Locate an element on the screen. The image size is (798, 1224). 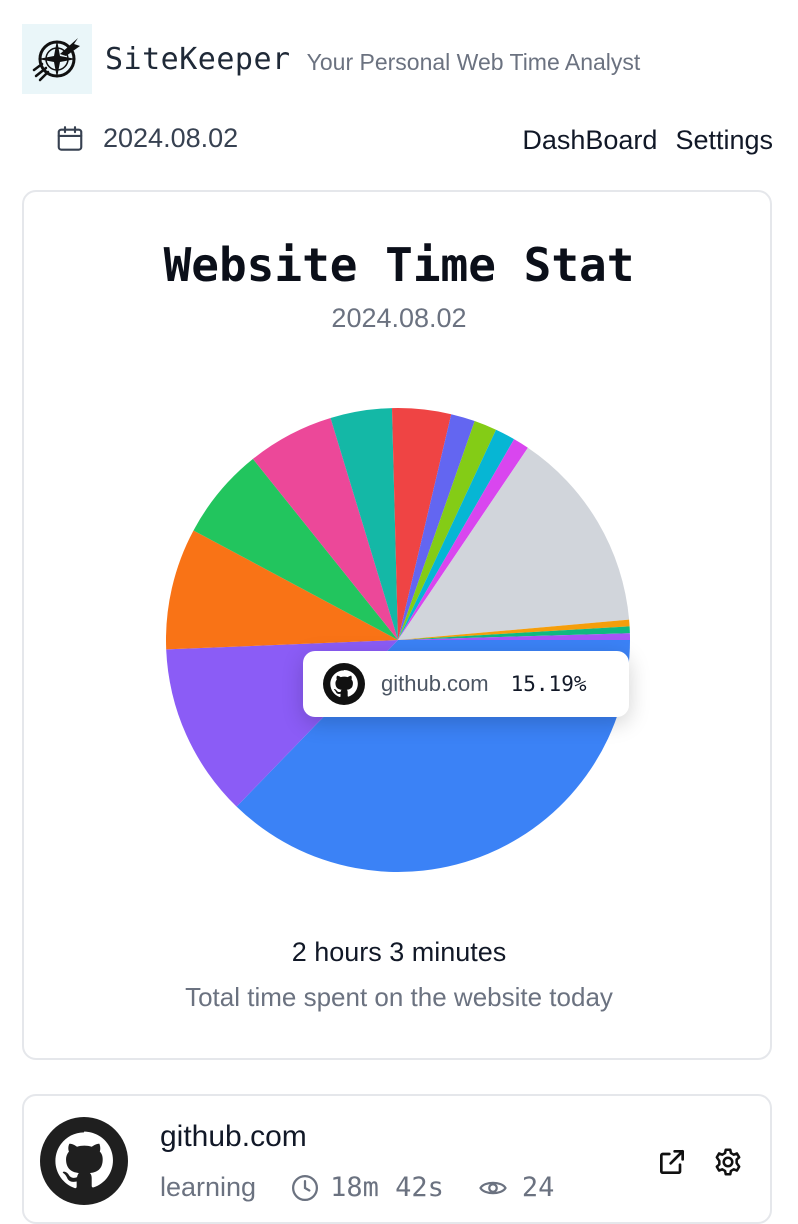
nav-settings: Settings is located at coordinates (724, 140).